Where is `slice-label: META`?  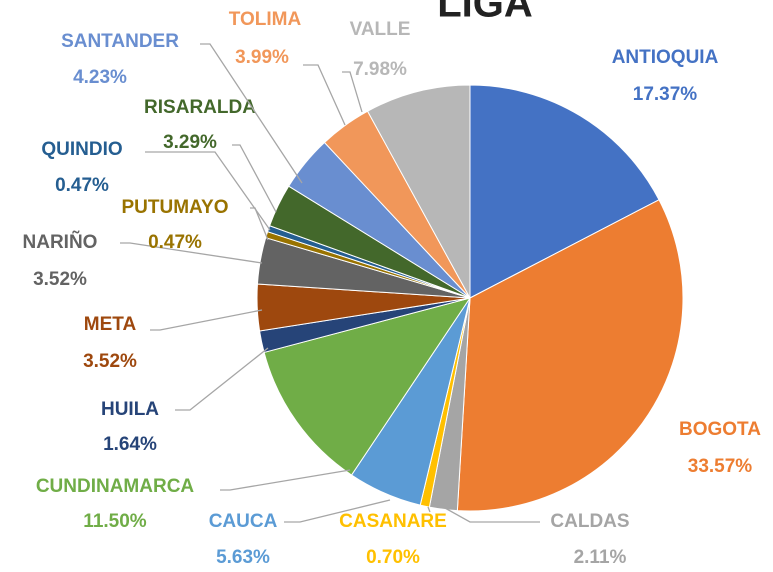 slice-label: META is located at coordinates (110, 324).